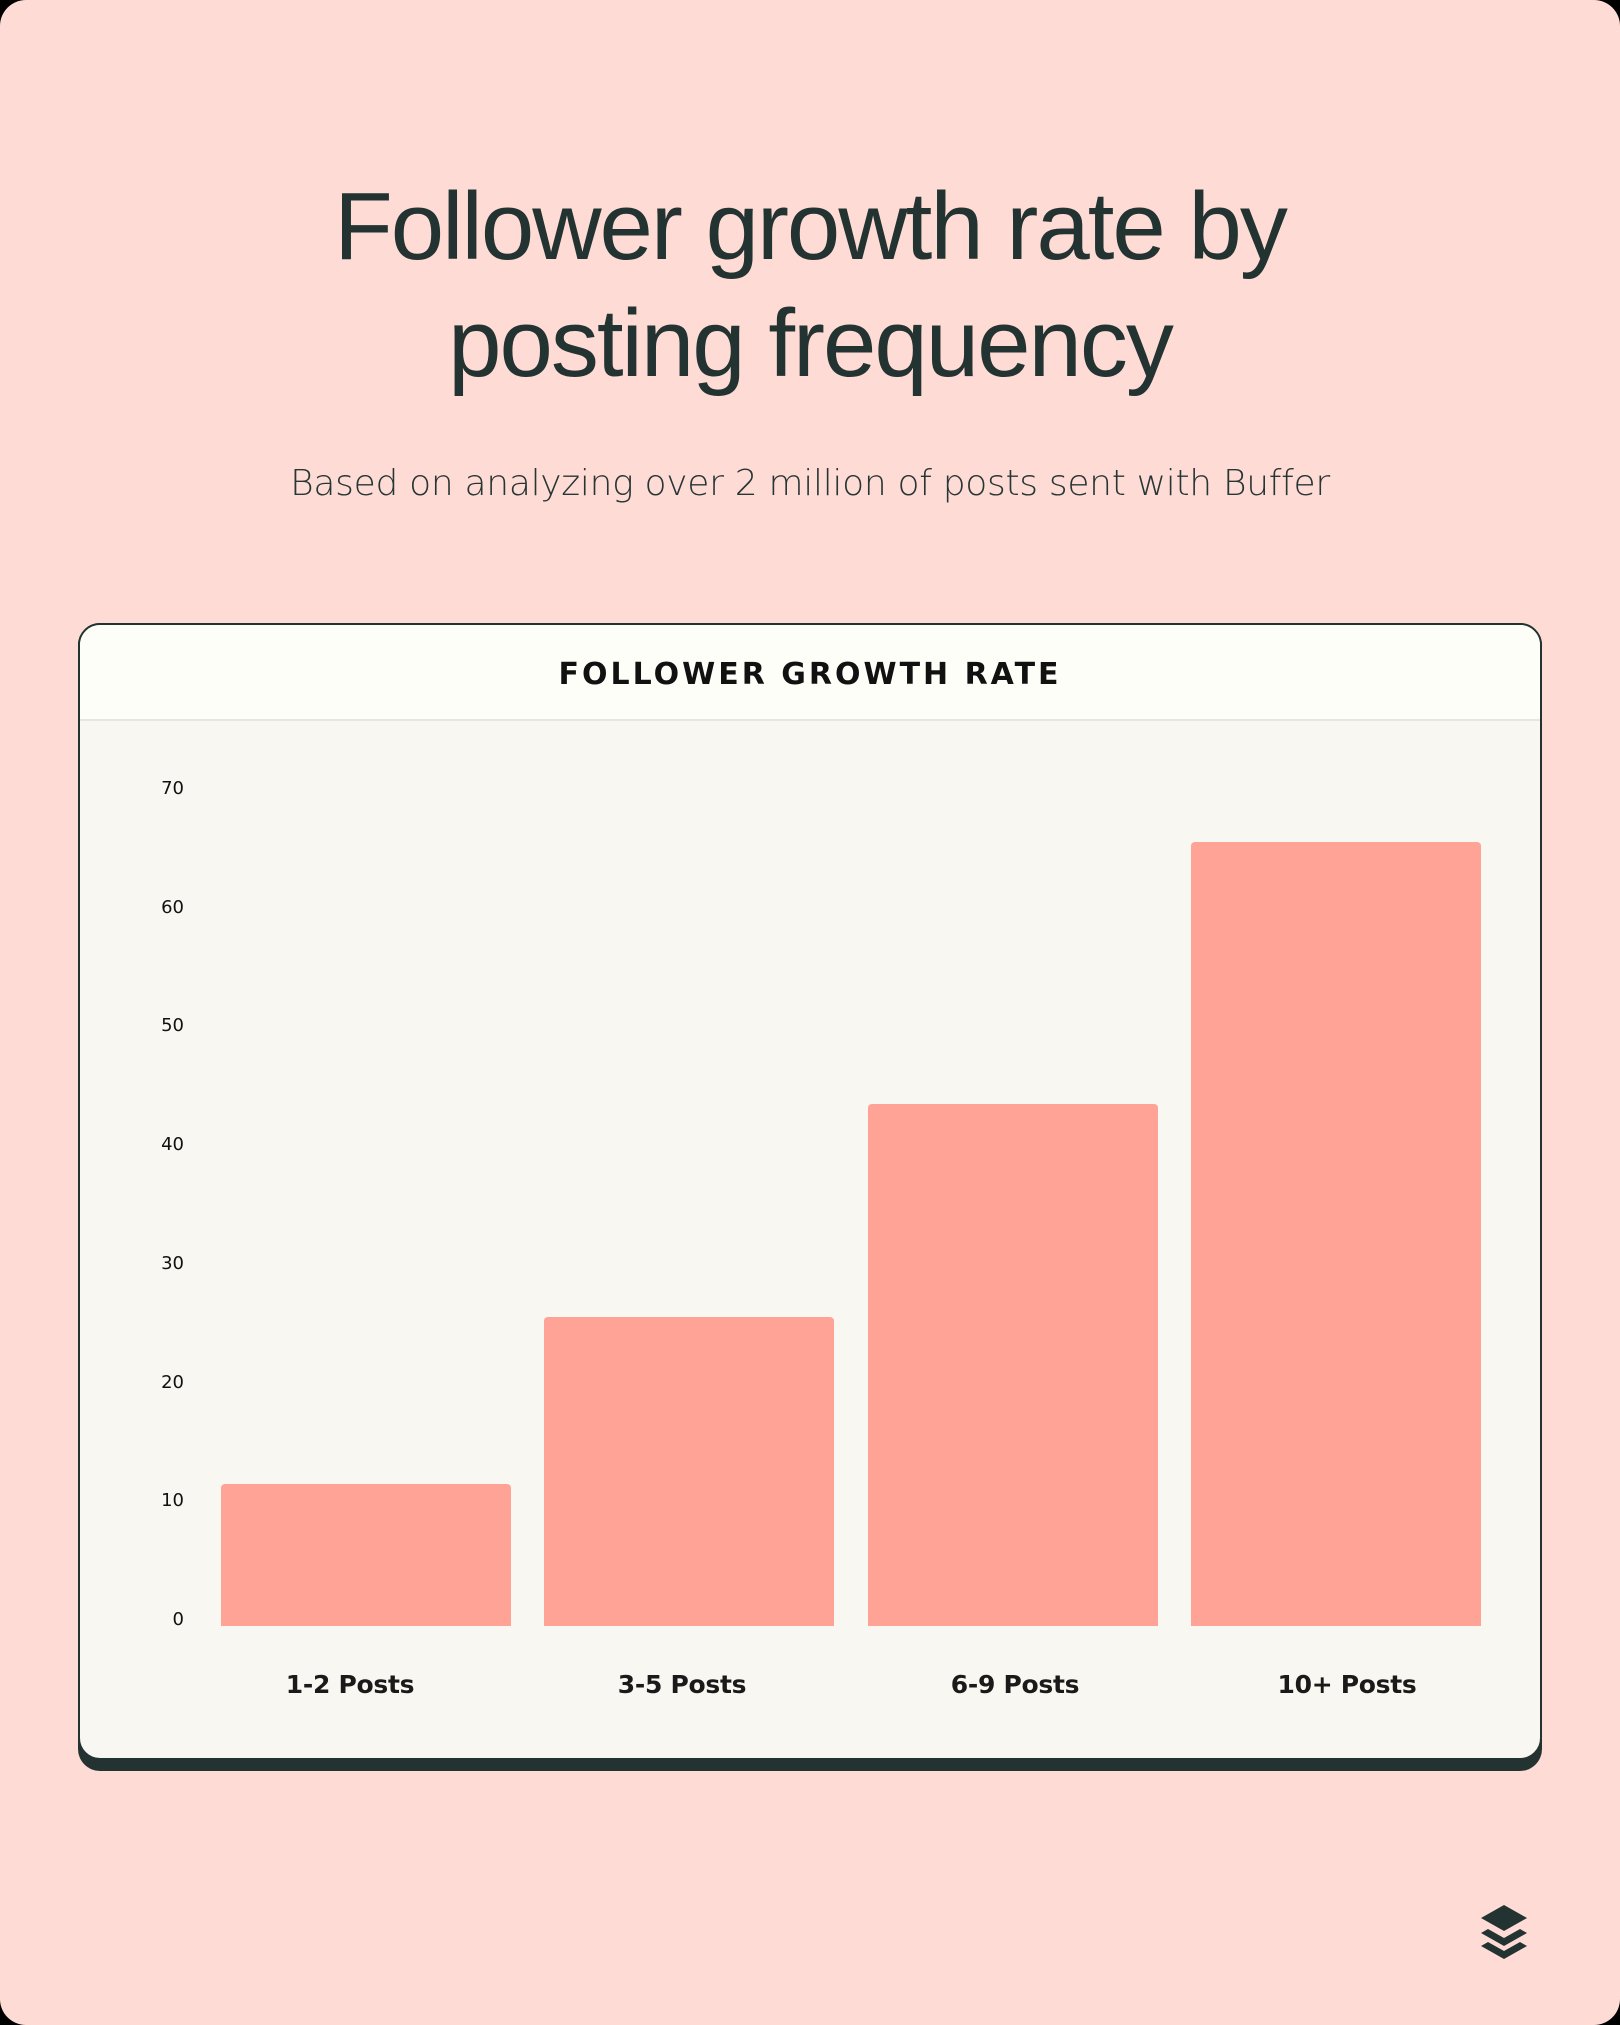  I want to click on y-tick-label: 50, so click(172, 1026).